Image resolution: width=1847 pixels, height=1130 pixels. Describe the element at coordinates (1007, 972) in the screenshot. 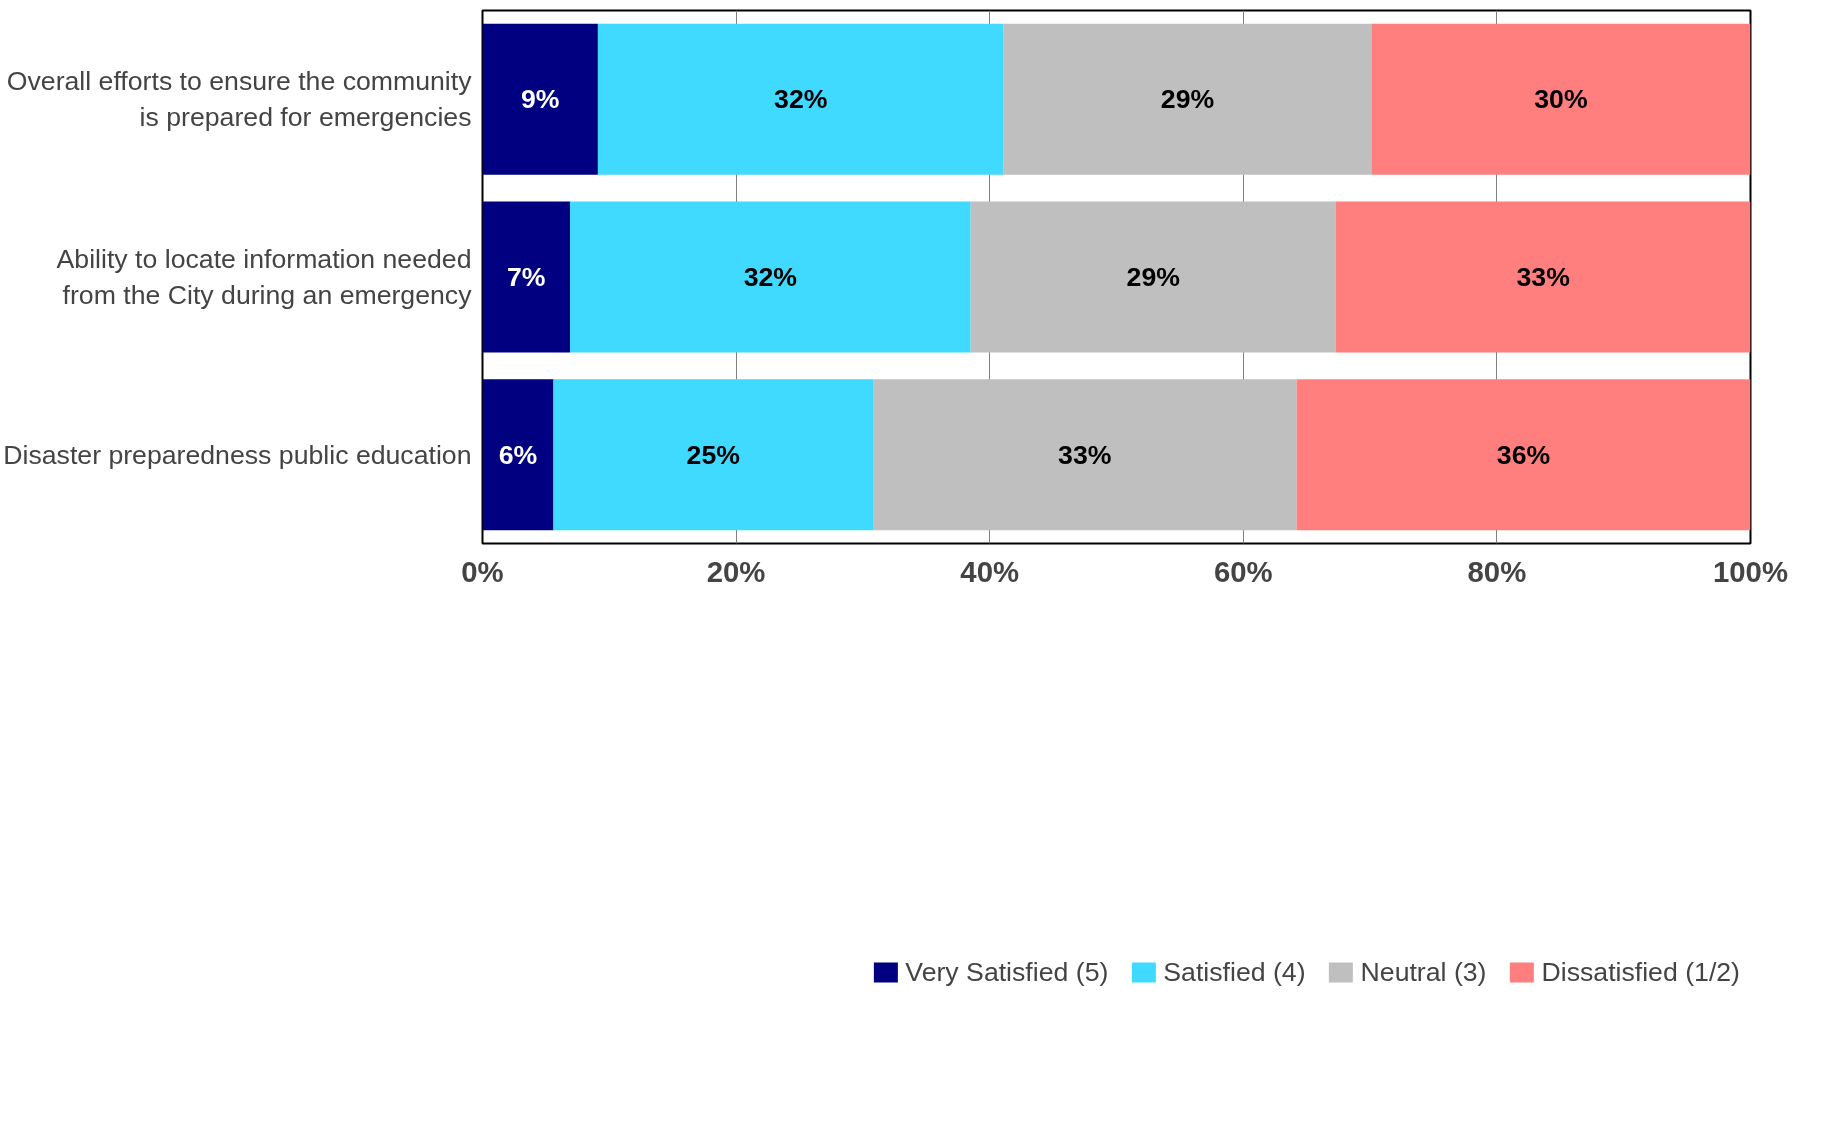

I see `legend-label: Very Satisfied (5)` at that location.